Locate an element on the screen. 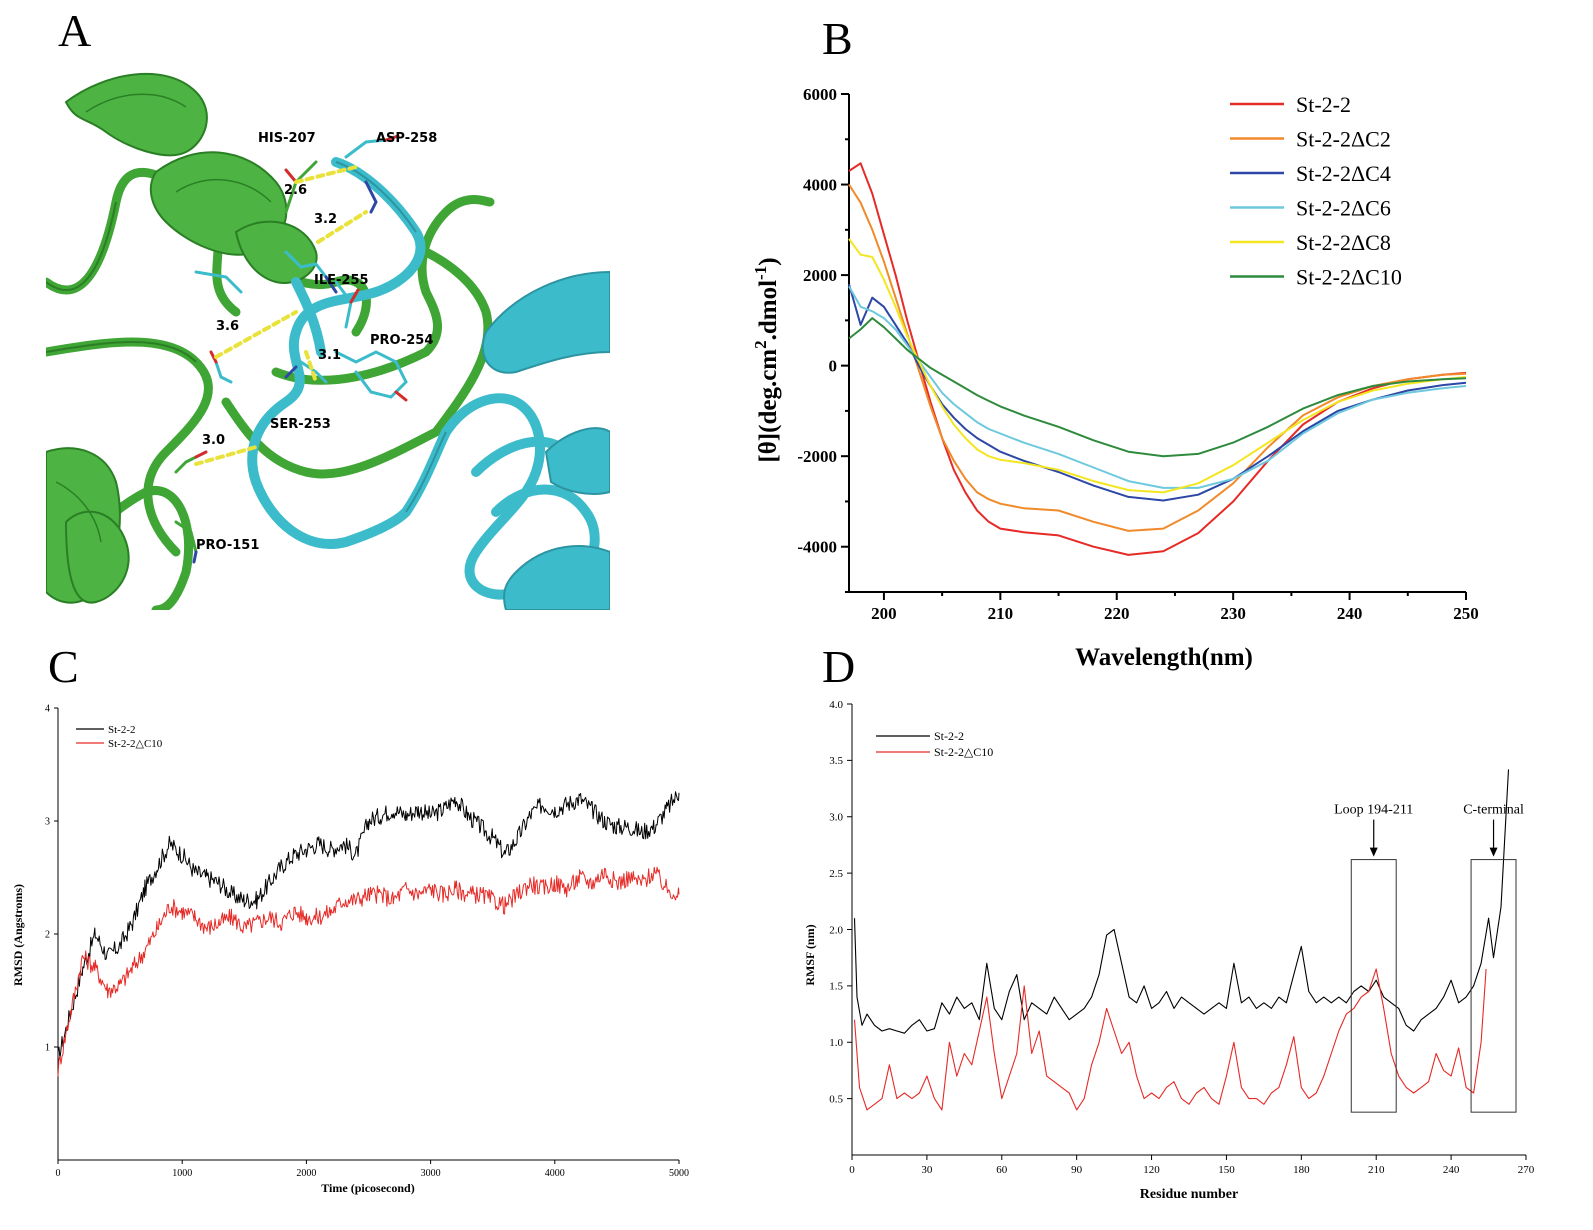 This screenshot has height=1230, width=1593. residue-label: SER-253 is located at coordinates (300, 424).